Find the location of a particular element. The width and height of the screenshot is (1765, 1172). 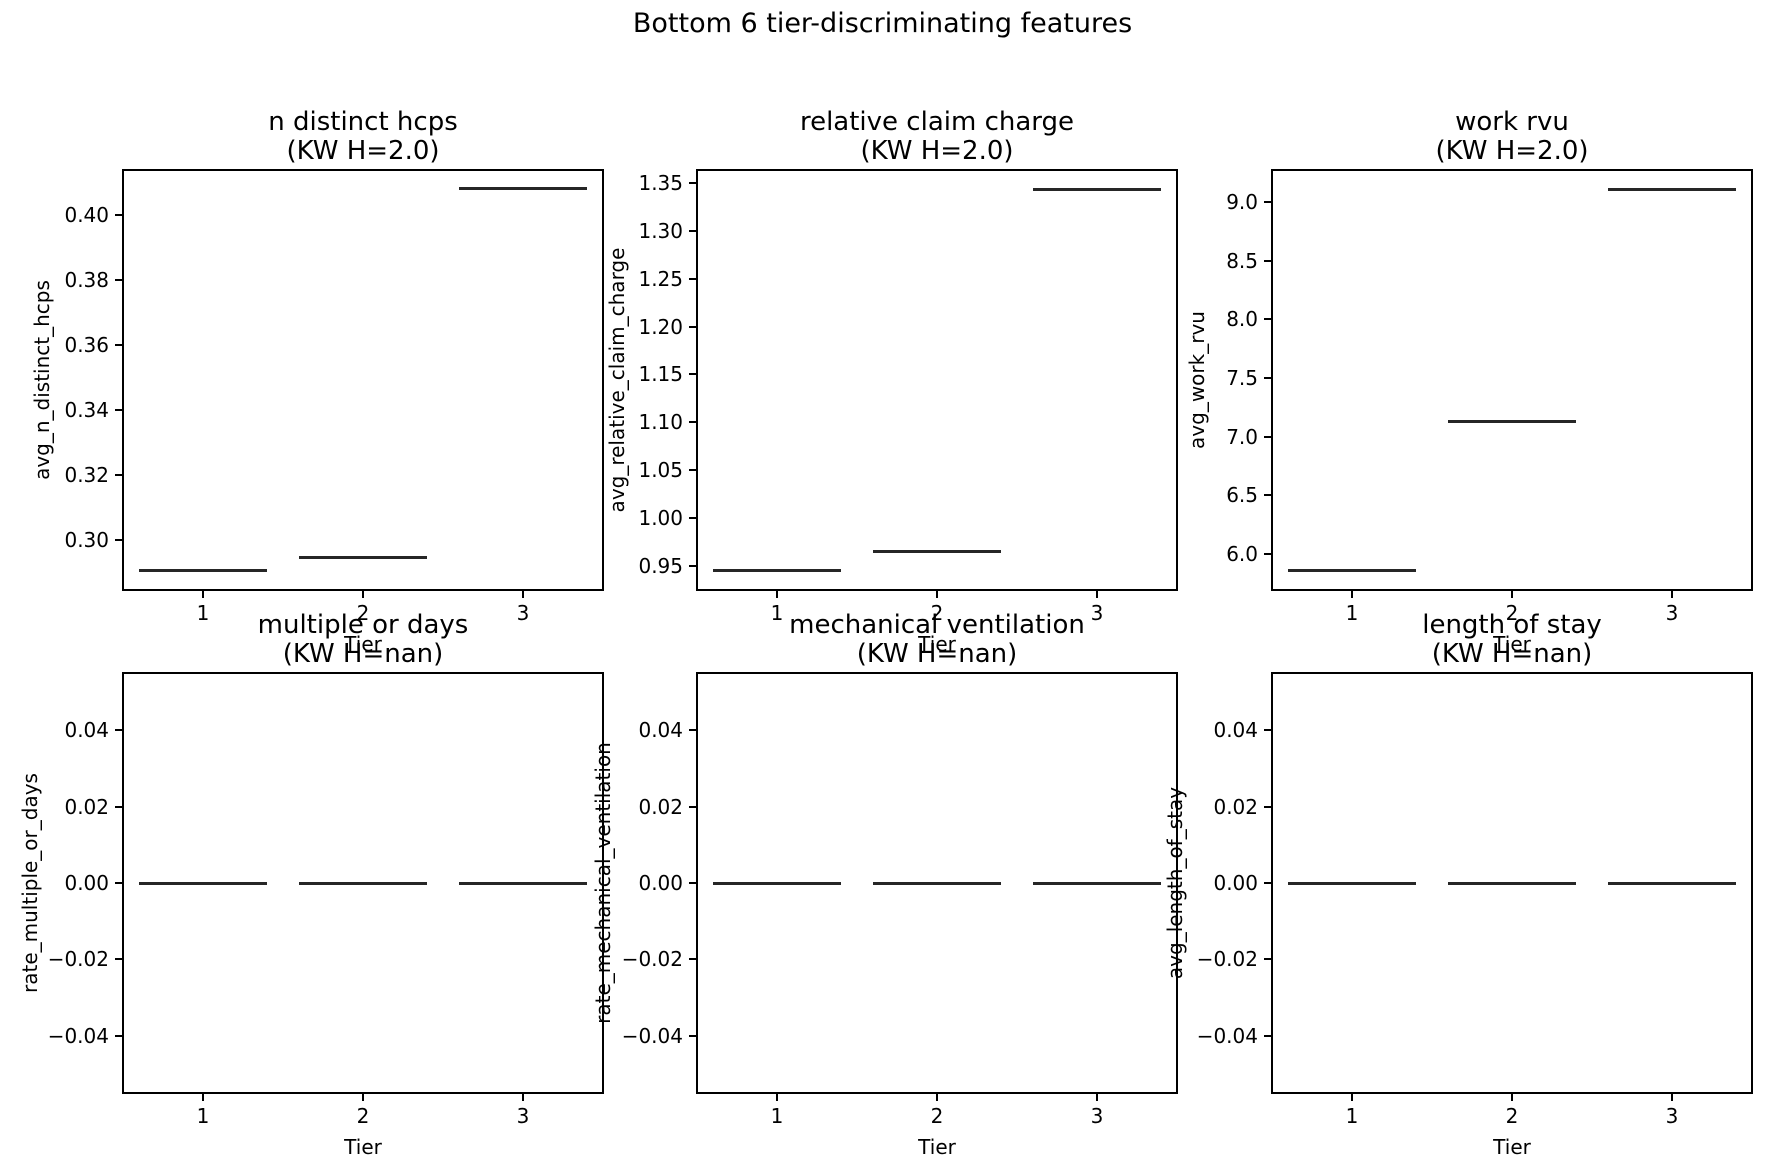

y-tick-label: 9.0 is located at coordinates (1242, 201).